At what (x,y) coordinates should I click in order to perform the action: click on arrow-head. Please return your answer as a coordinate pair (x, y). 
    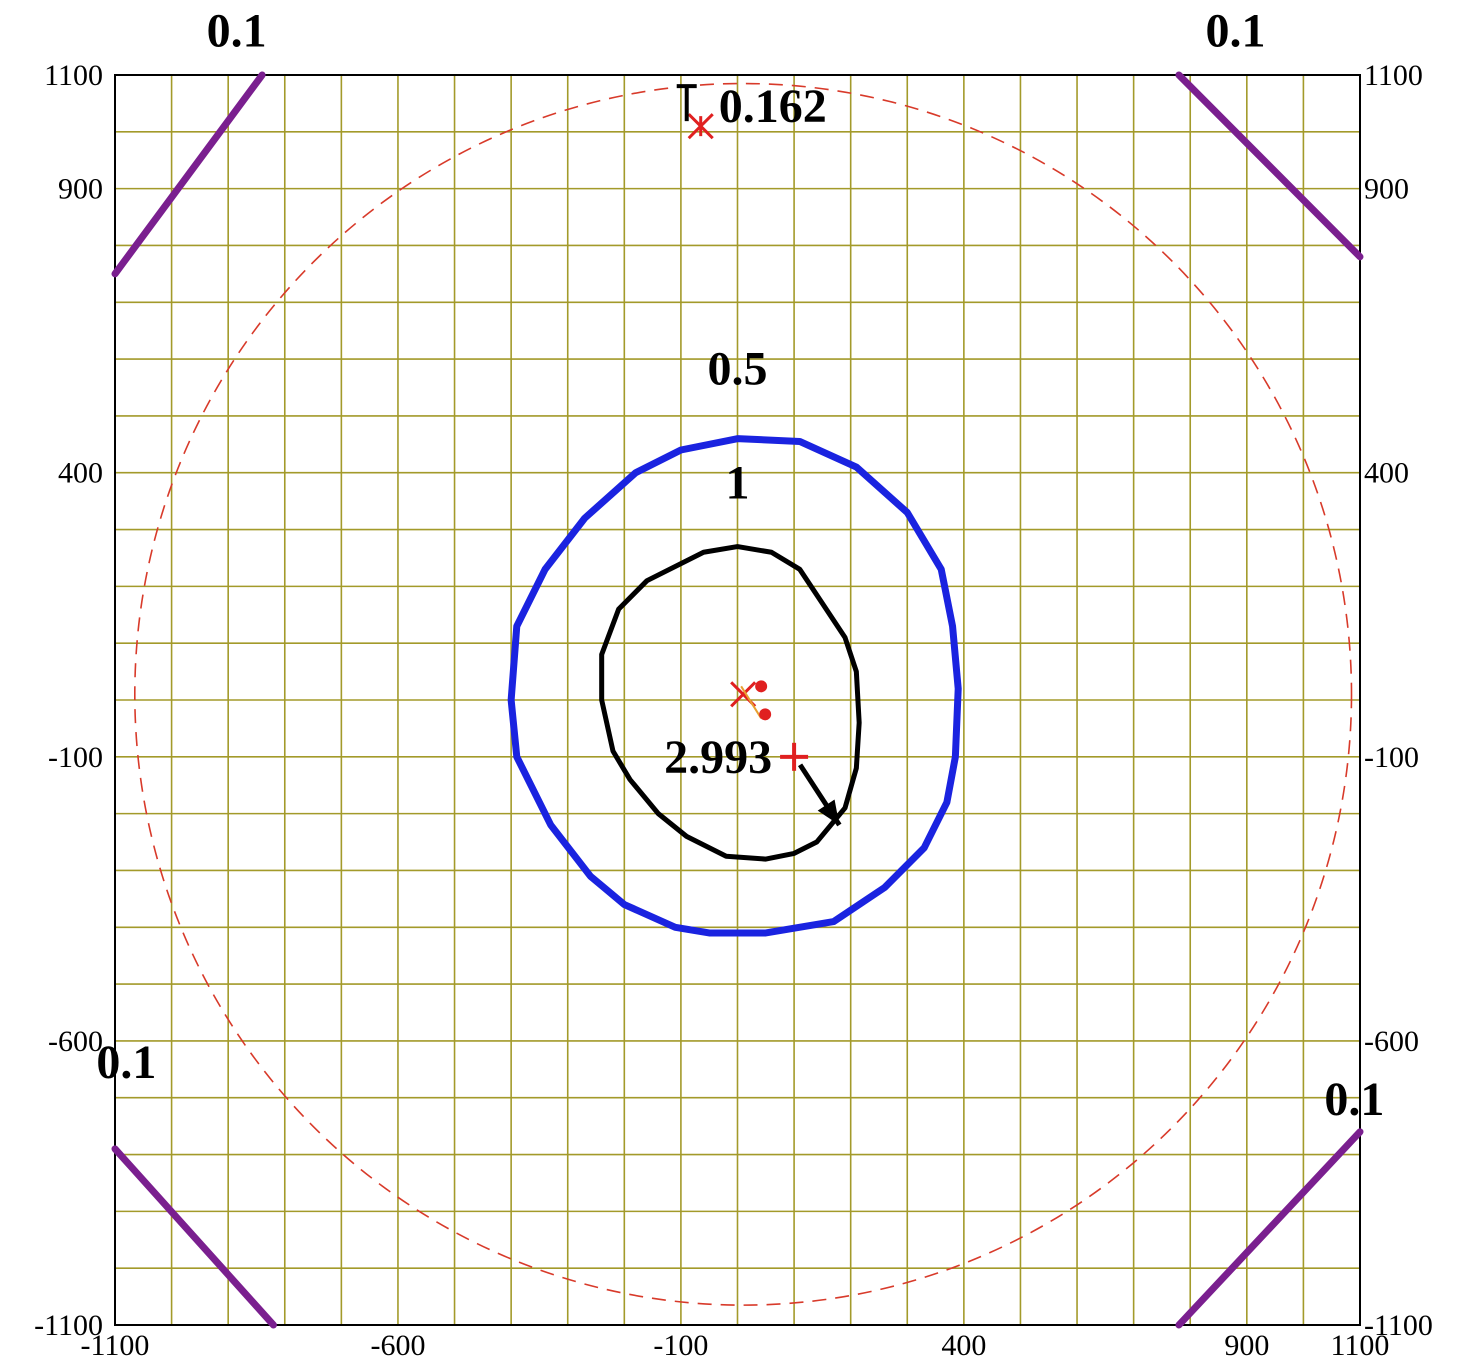
    Looking at the image, I should click on (828, 812).